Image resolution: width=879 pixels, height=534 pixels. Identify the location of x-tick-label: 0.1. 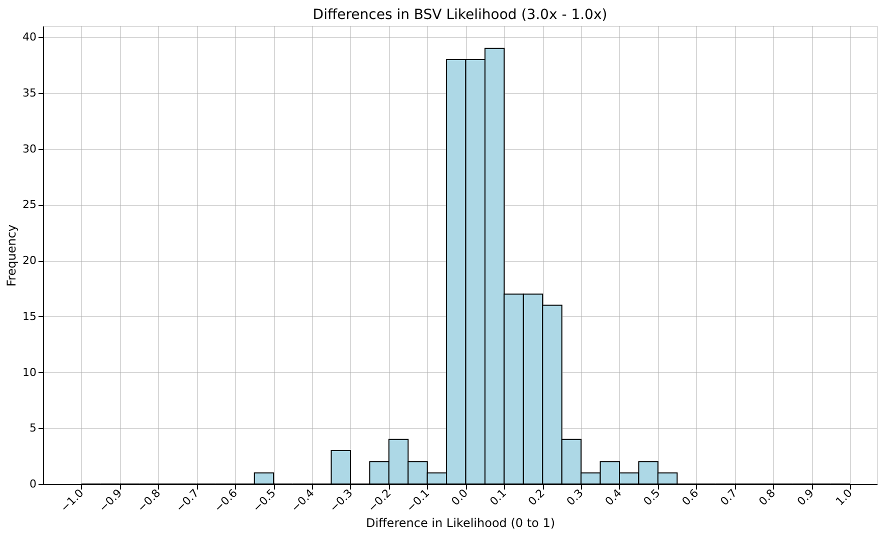
(498, 497).